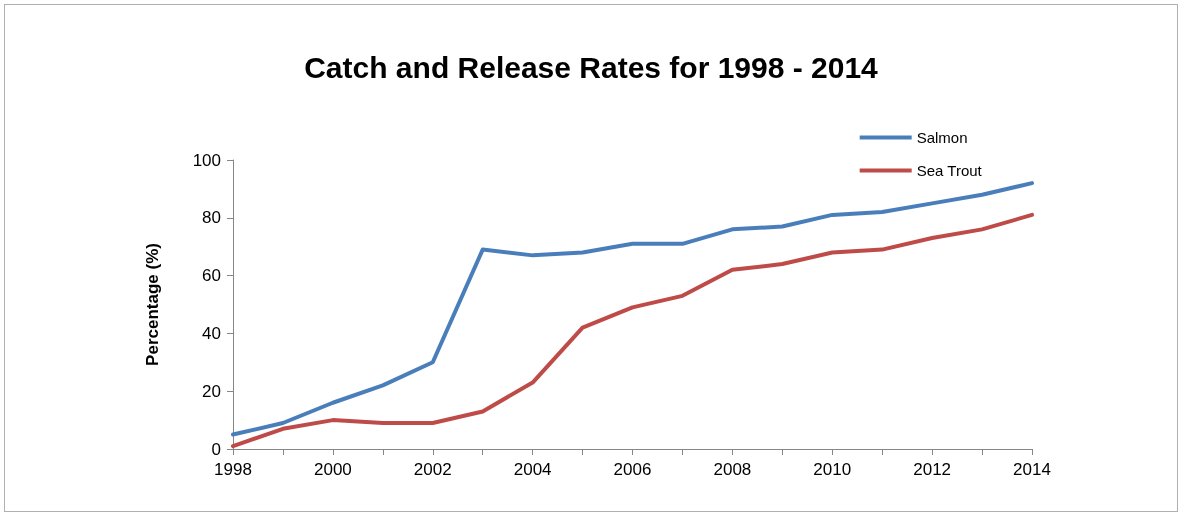 The height and width of the screenshot is (516, 1182). I want to click on y-axis-title: Percentage (%), so click(152, 304).